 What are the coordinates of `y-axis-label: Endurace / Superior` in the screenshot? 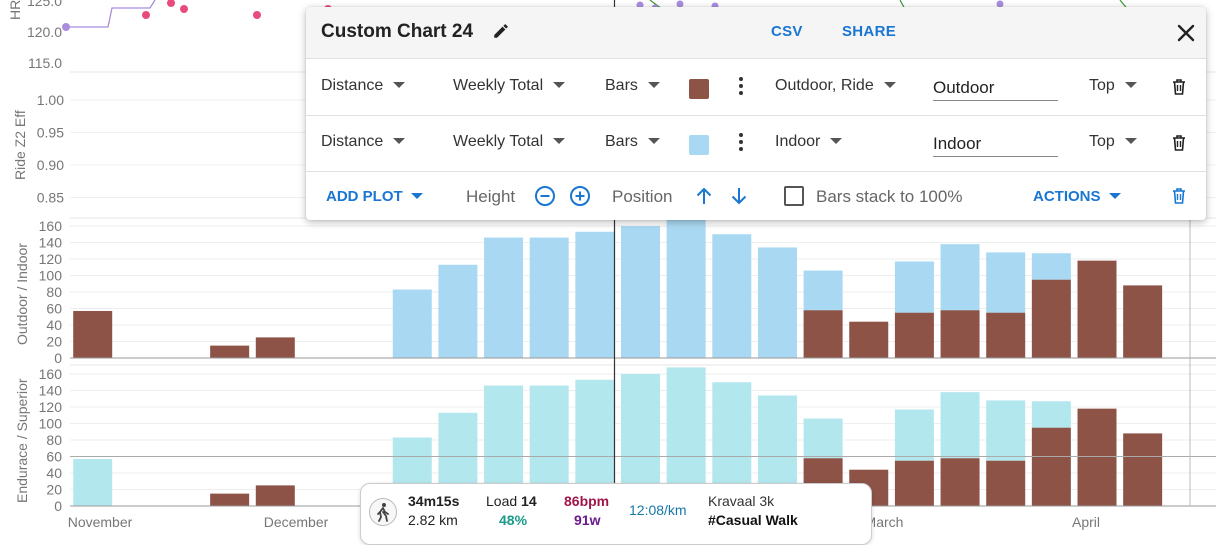 It's located at (22, 440).